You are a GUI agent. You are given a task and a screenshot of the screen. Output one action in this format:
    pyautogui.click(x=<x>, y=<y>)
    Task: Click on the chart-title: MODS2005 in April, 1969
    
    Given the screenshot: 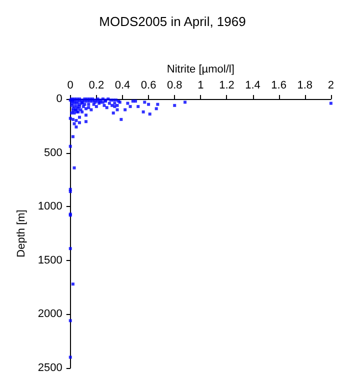 What is the action you would take?
    pyautogui.click(x=172, y=21)
    